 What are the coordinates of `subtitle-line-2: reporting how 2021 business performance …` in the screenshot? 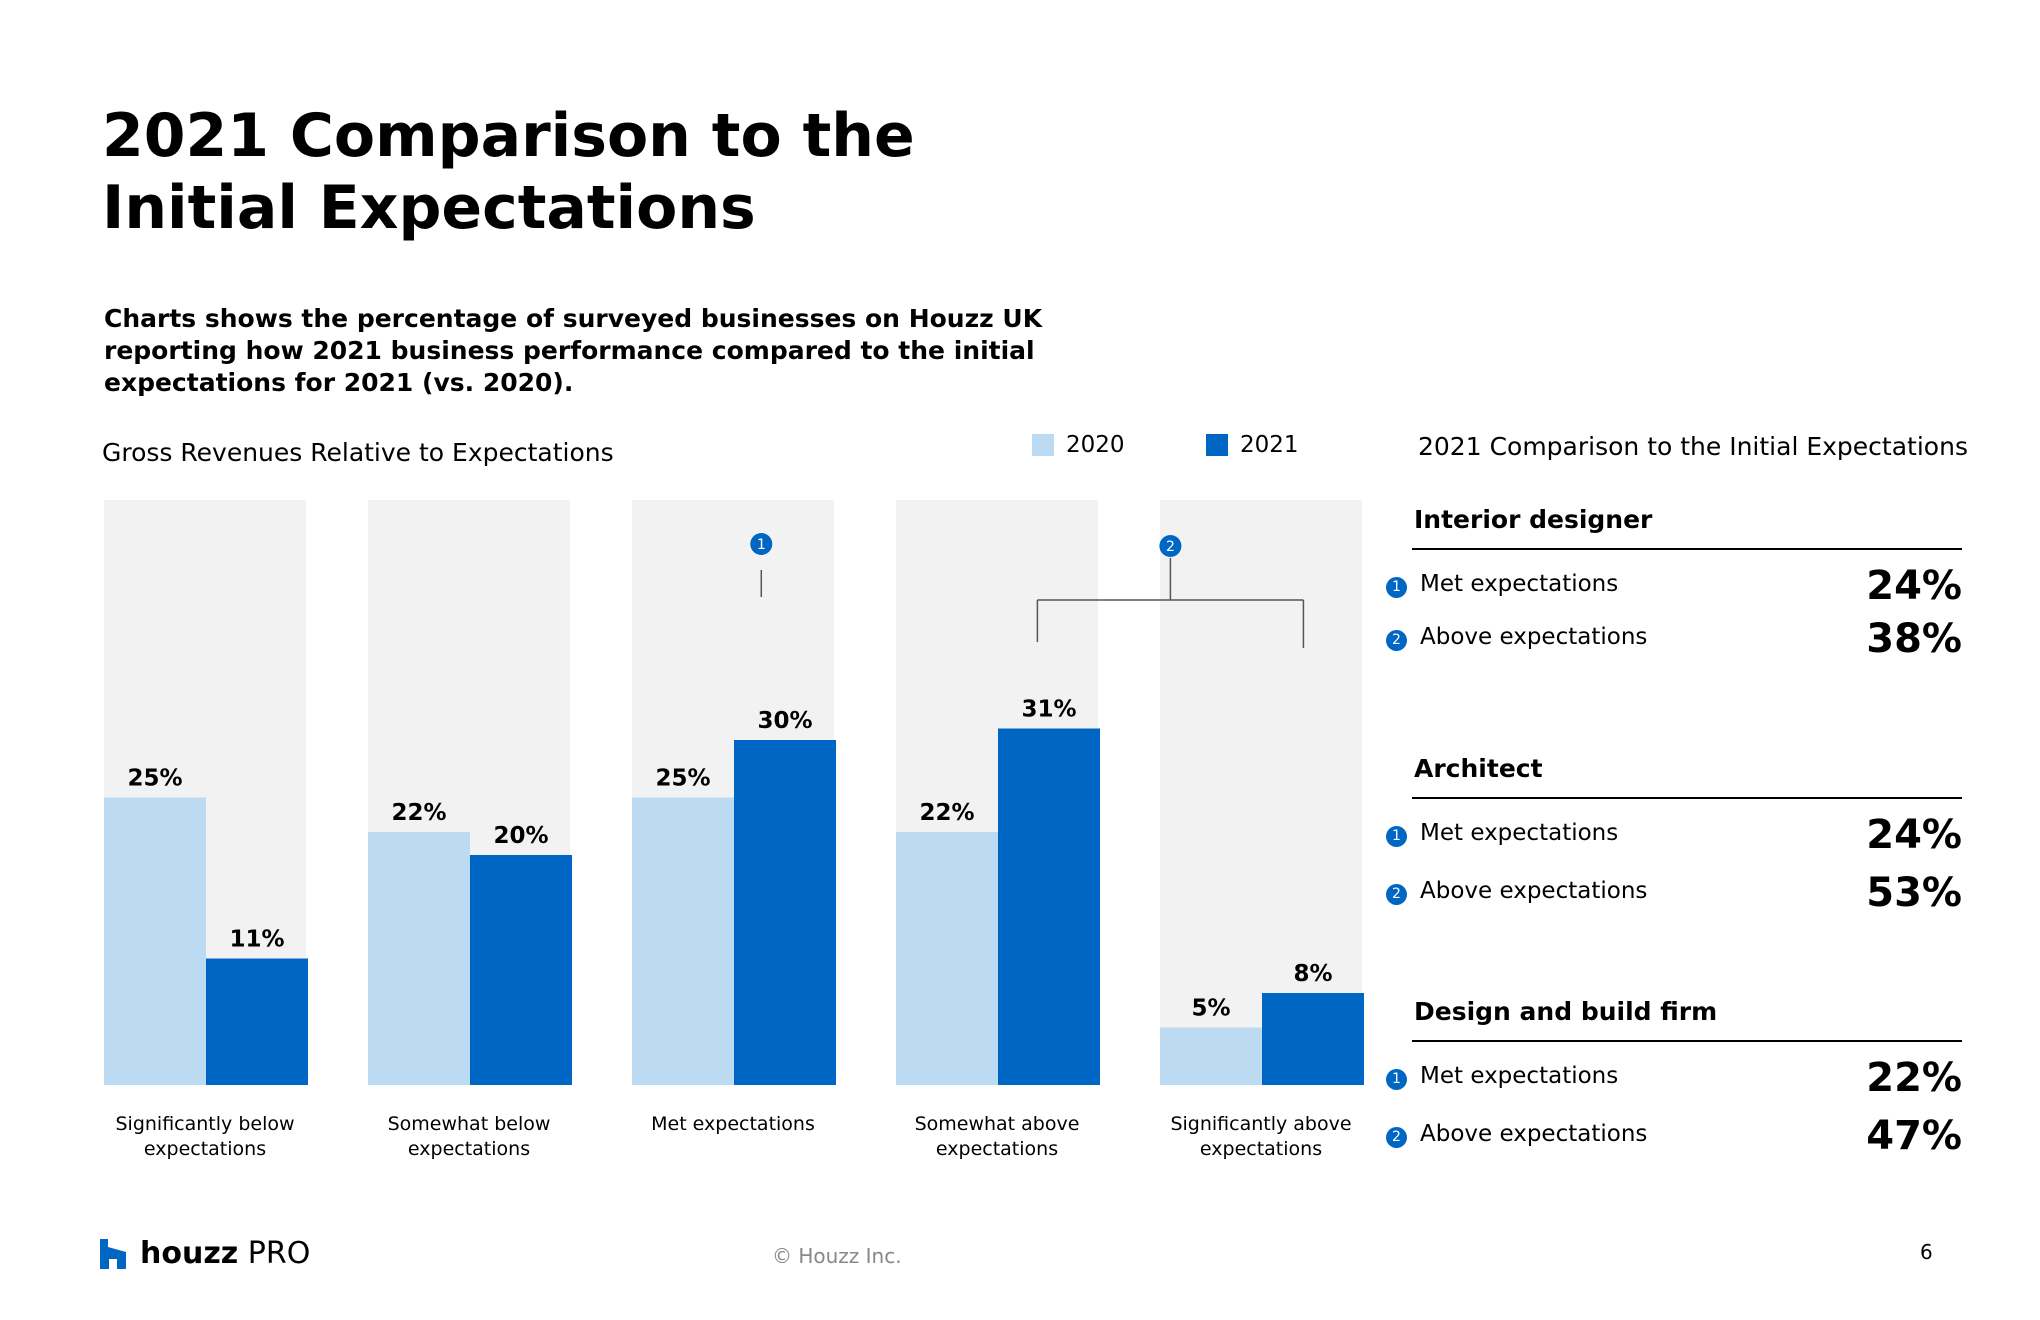 It's located at (569, 350).